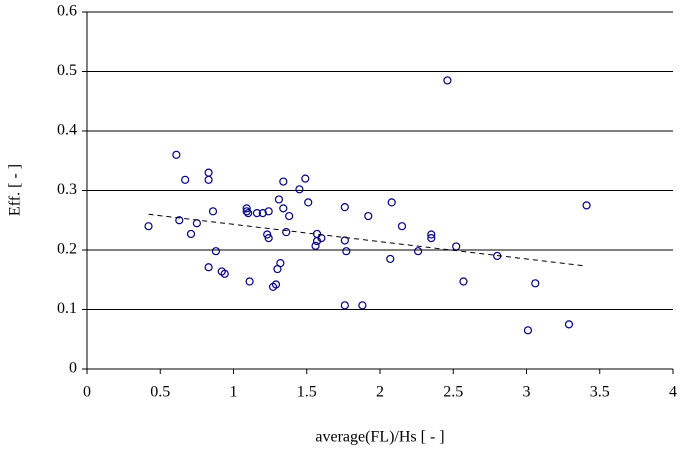 The width and height of the screenshot is (696, 453). Describe the element at coordinates (600, 392) in the screenshot. I see `x-tick-label: 3.5` at that location.